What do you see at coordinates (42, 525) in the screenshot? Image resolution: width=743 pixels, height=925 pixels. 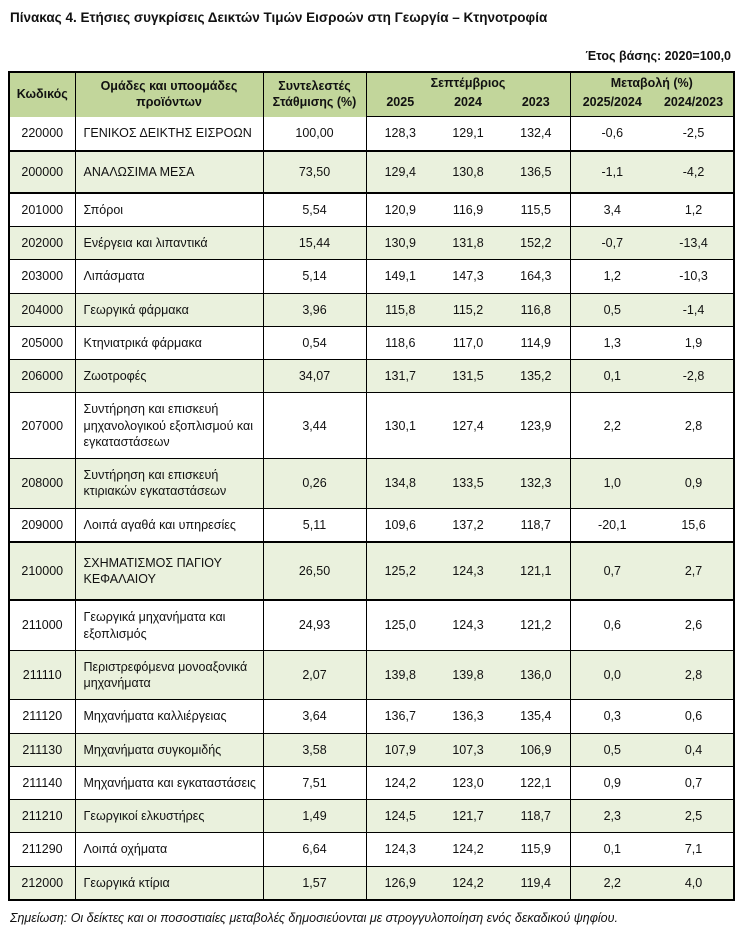 I see `cell-code: 209000` at bounding box center [42, 525].